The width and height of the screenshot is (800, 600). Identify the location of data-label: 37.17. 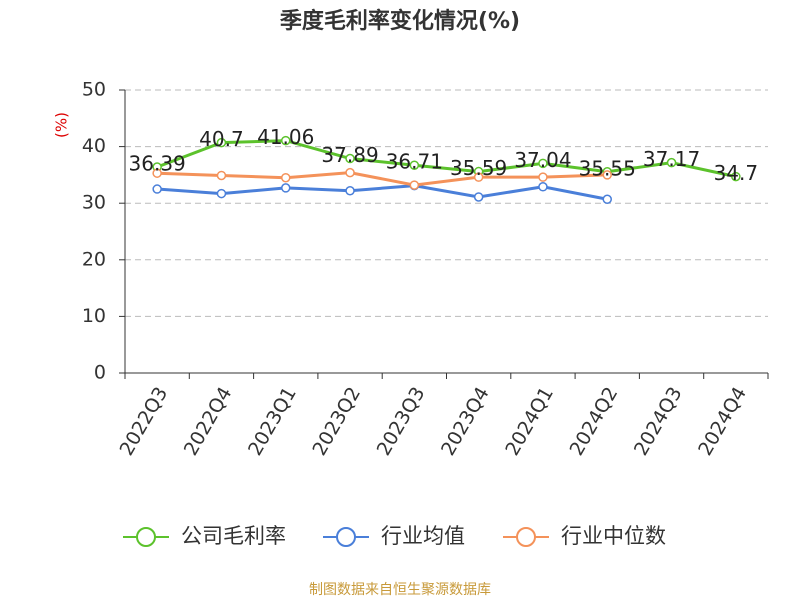
(671, 159).